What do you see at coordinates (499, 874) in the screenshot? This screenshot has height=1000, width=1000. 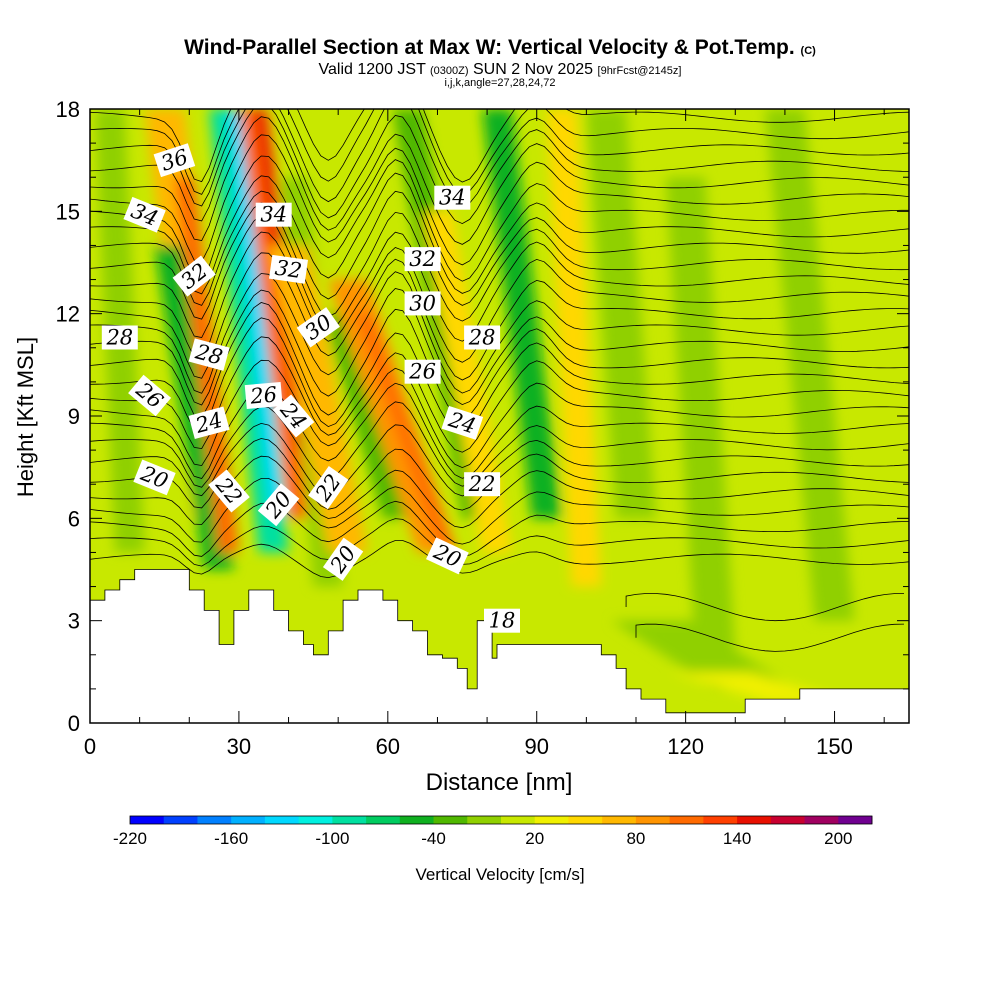 I see `colorbar-label: Vertical Velocity [cm/s]` at bounding box center [499, 874].